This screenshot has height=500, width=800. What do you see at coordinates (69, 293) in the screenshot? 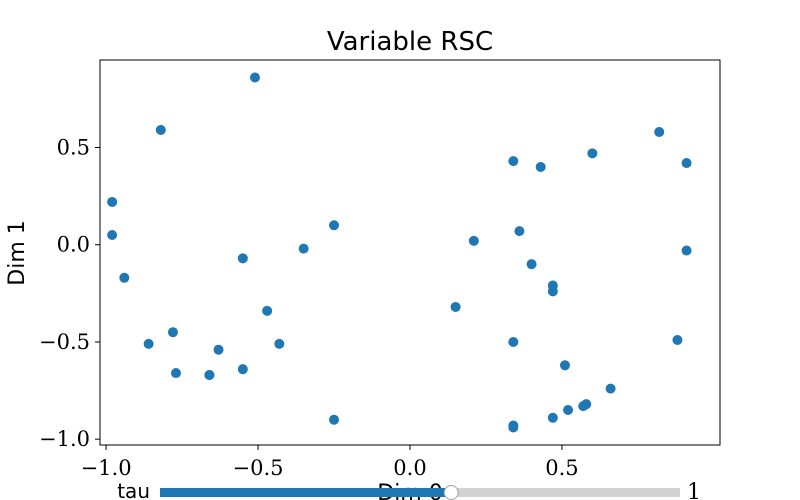
I see `y-axis: −1.0 −0.5 0.0 0.5` at bounding box center [69, 293].